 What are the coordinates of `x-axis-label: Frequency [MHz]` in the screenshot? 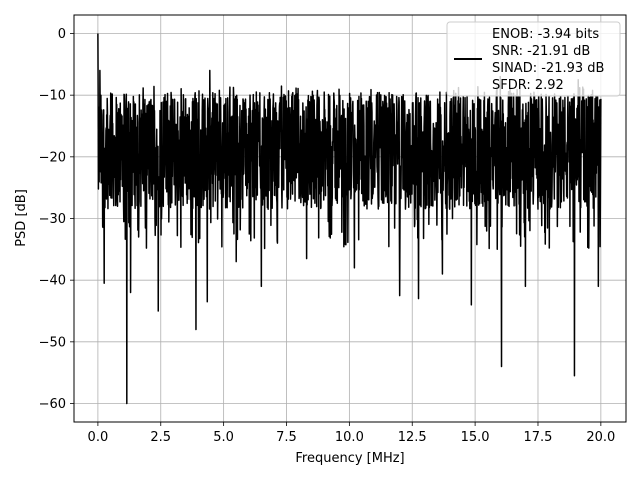 It's located at (349, 458).